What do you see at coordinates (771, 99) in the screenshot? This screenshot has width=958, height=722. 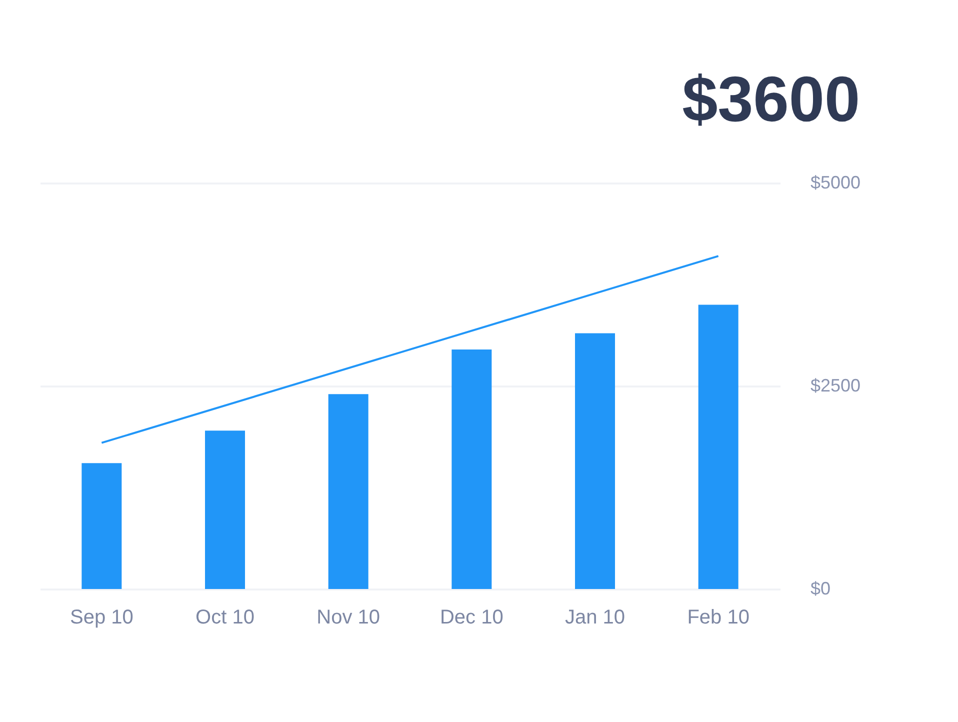 I see `chart-title: $3600` at bounding box center [771, 99].